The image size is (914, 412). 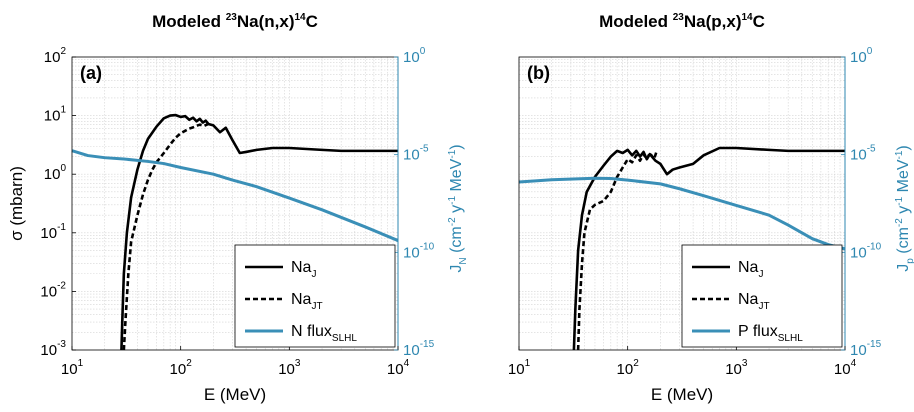 What do you see at coordinates (235, 195) in the screenshot?
I see `series-line-n-flux` at bounding box center [235, 195].